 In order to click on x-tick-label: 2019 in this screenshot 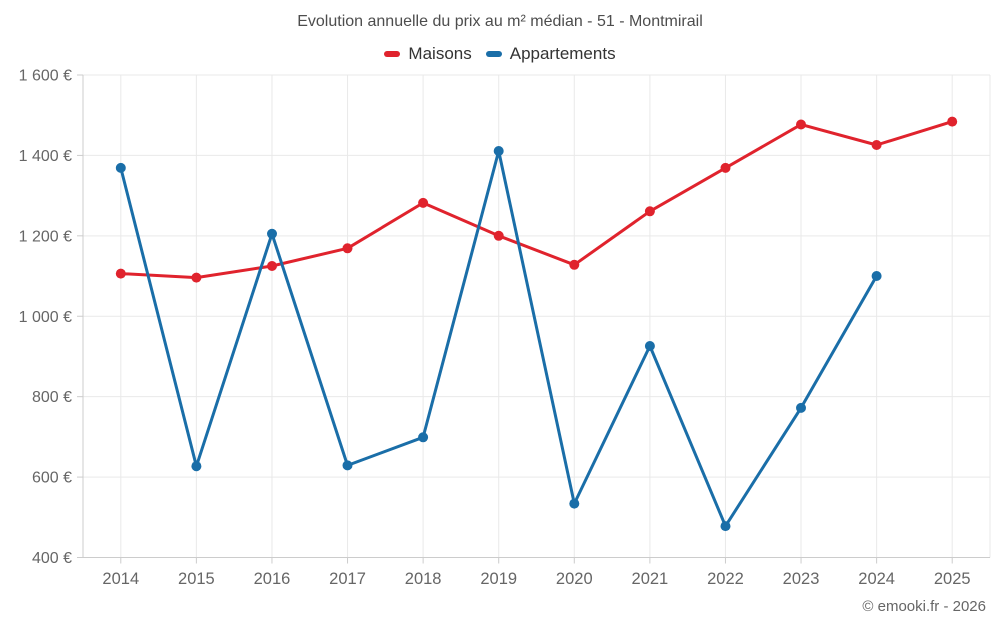, I will do `click(498, 579)`.